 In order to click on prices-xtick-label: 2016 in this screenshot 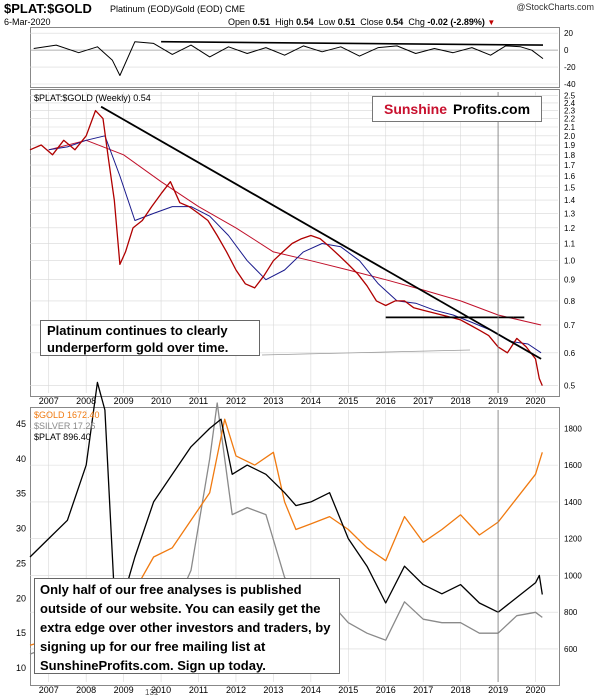, I will do `click(386, 690)`.